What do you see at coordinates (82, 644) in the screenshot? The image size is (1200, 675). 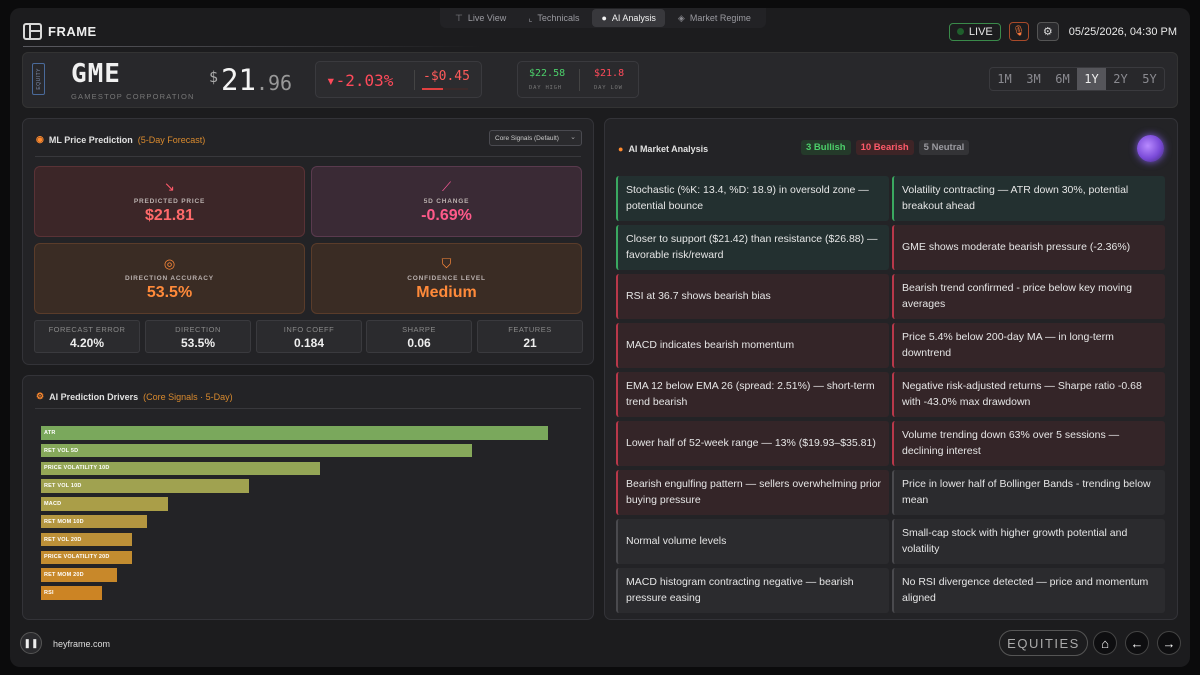 I see `site-link: heyframe.com` at bounding box center [82, 644].